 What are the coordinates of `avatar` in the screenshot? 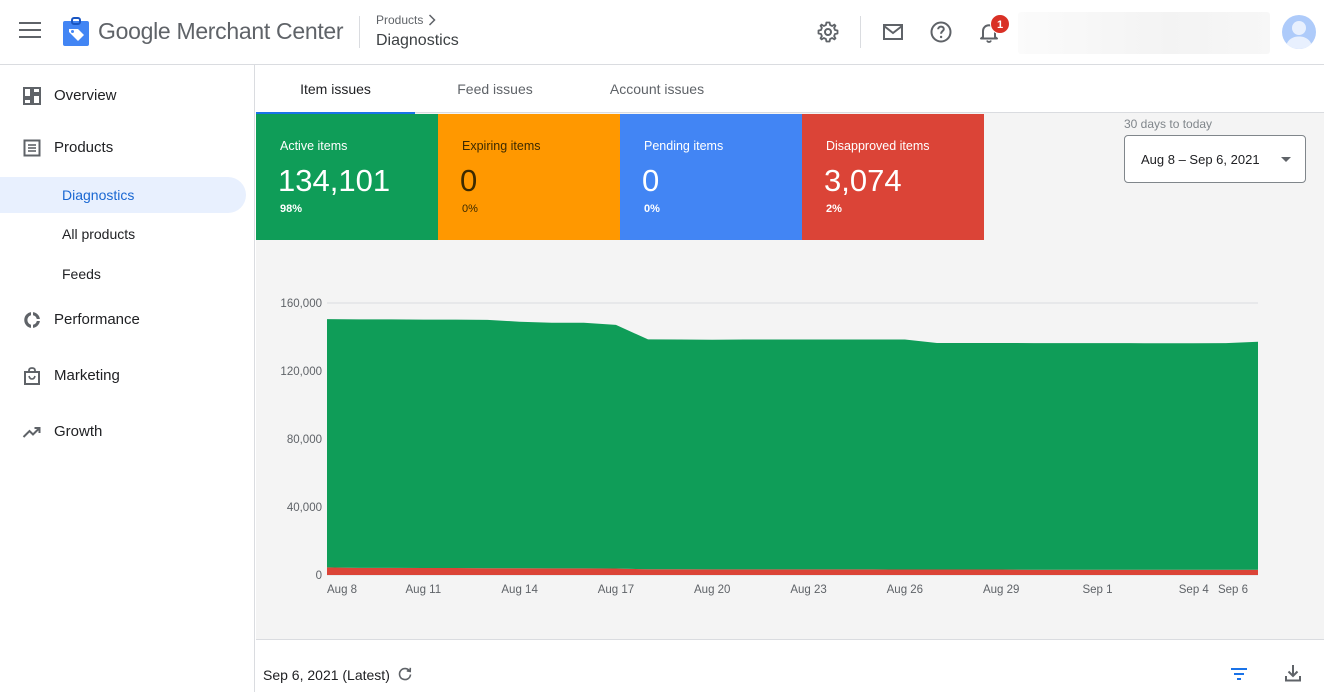 It's located at (1299, 32).